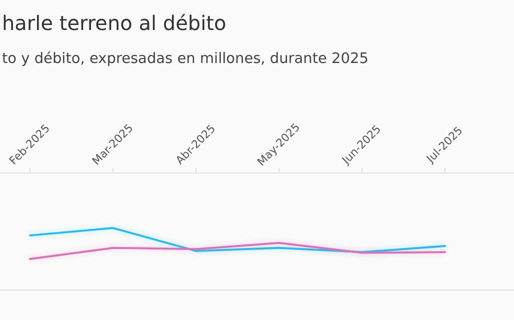 This screenshot has height=320, width=514. Describe the element at coordinates (185, 59) in the screenshot. I see `chart-subtitle: to y débito, expresadas en millones, durante 2025` at that location.